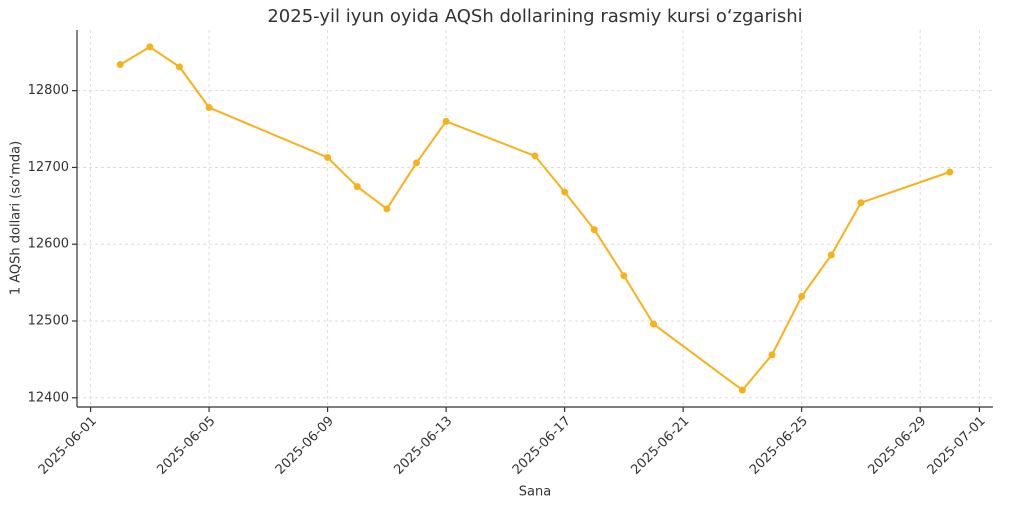 This screenshot has width=1024, height=508. Describe the element at coordinates (48, 244) in the screenshot. I see `y-tick-label: 12600` at that location.